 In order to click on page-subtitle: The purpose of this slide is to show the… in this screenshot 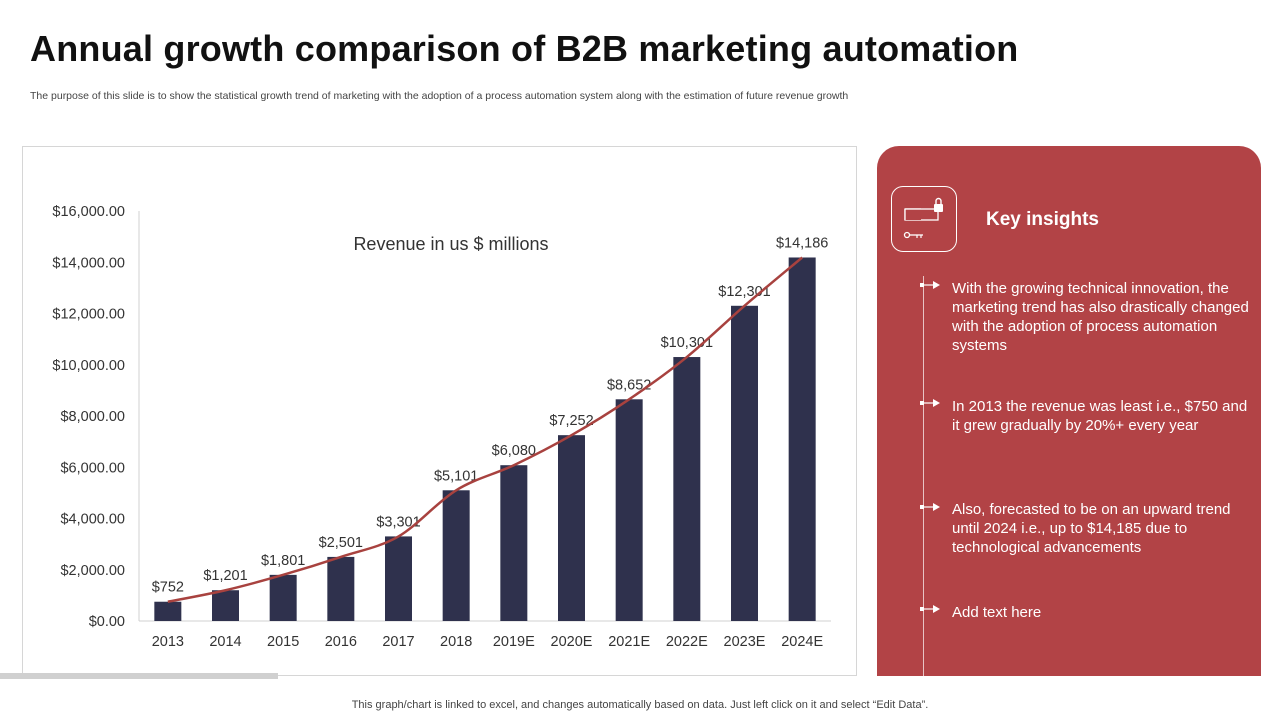, I will do `click(439, 96)`.